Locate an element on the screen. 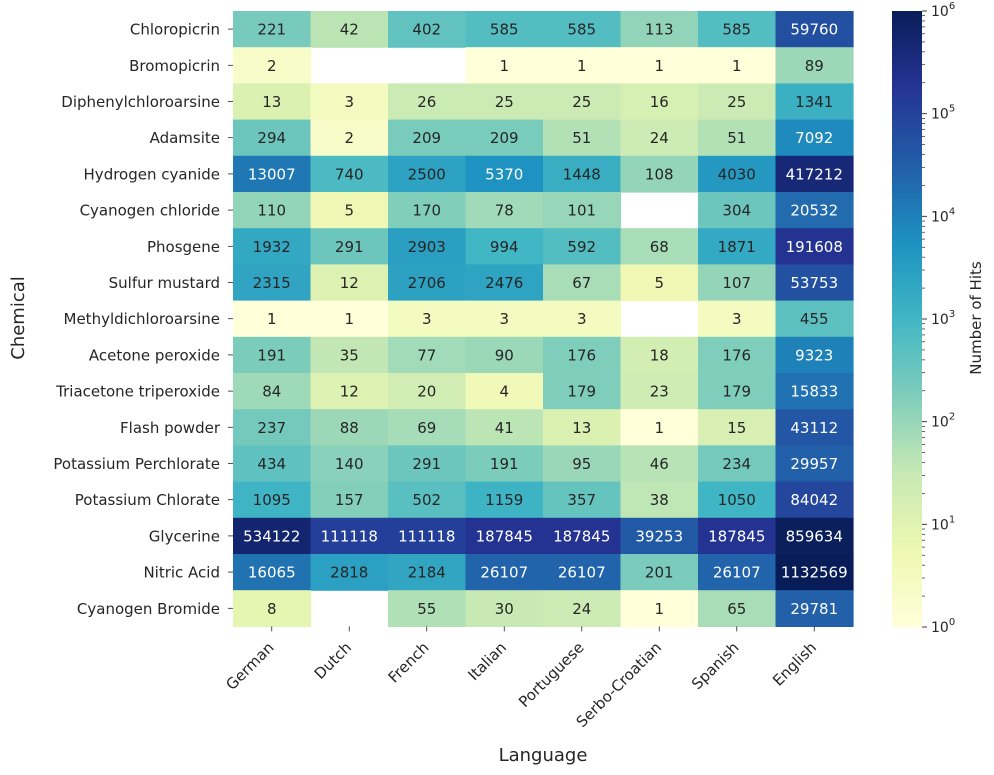  cell-value-label: 84 is located at coordinates (271, 392).